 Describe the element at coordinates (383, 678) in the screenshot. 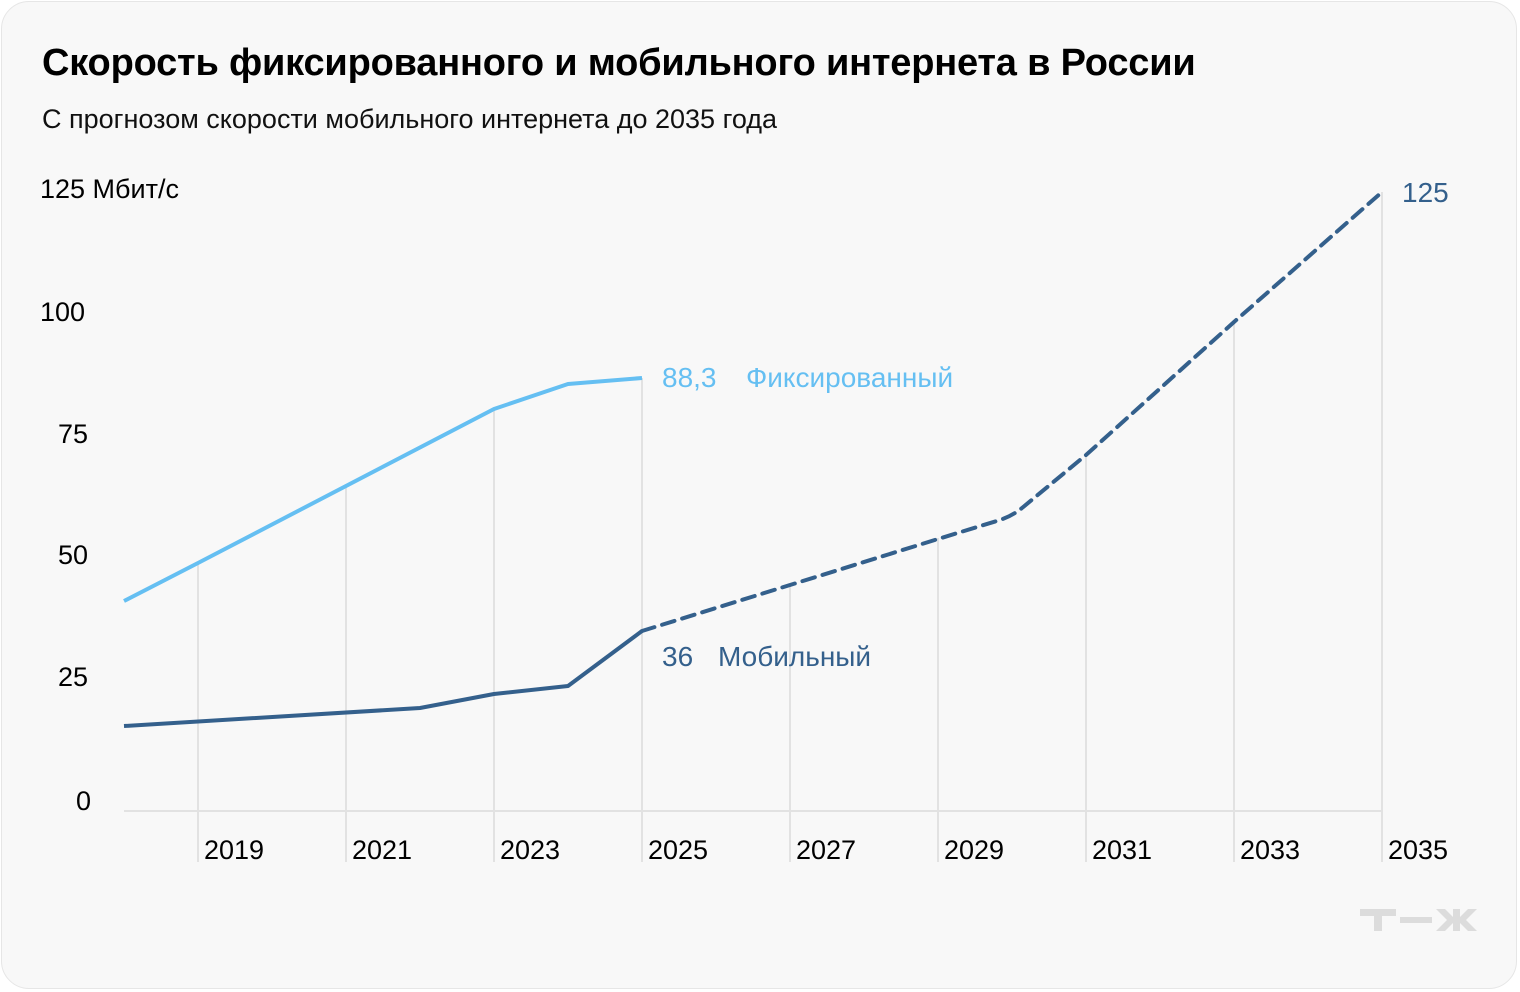

I see `series-mobile-line` at that location.